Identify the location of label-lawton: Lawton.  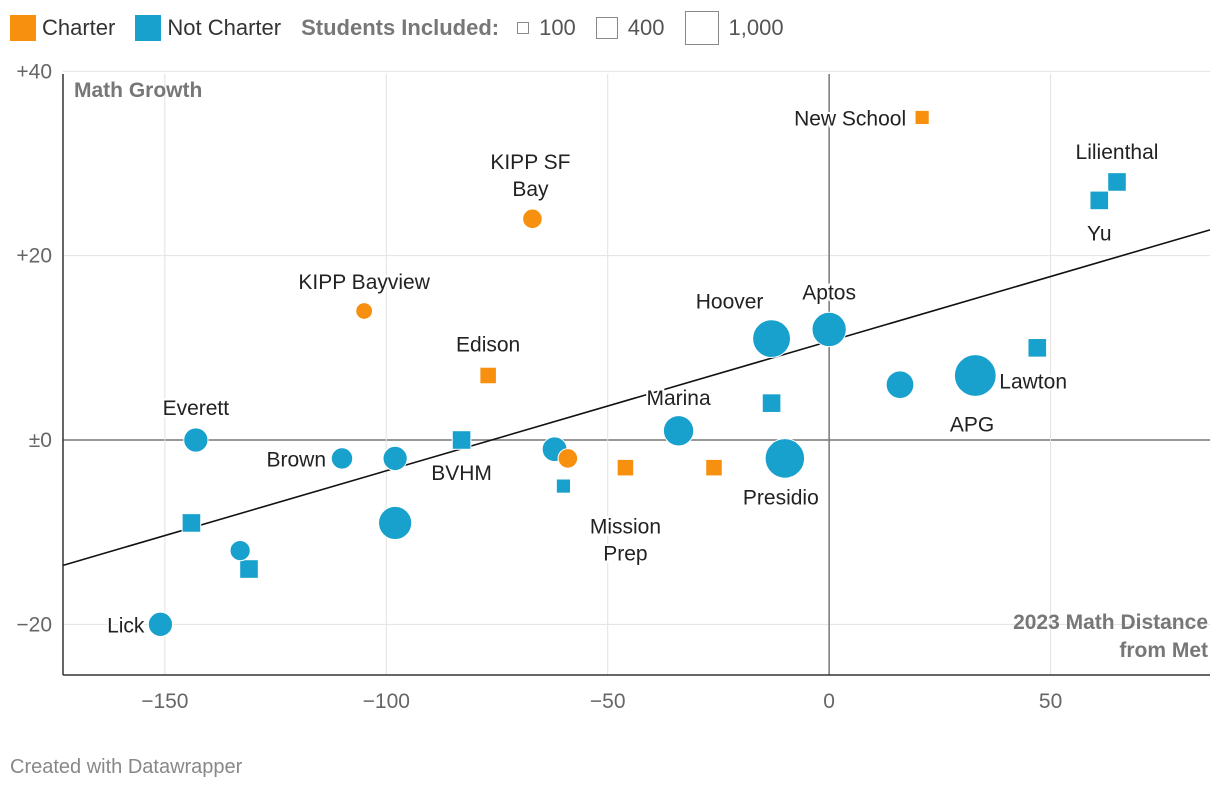
(1033, 381).